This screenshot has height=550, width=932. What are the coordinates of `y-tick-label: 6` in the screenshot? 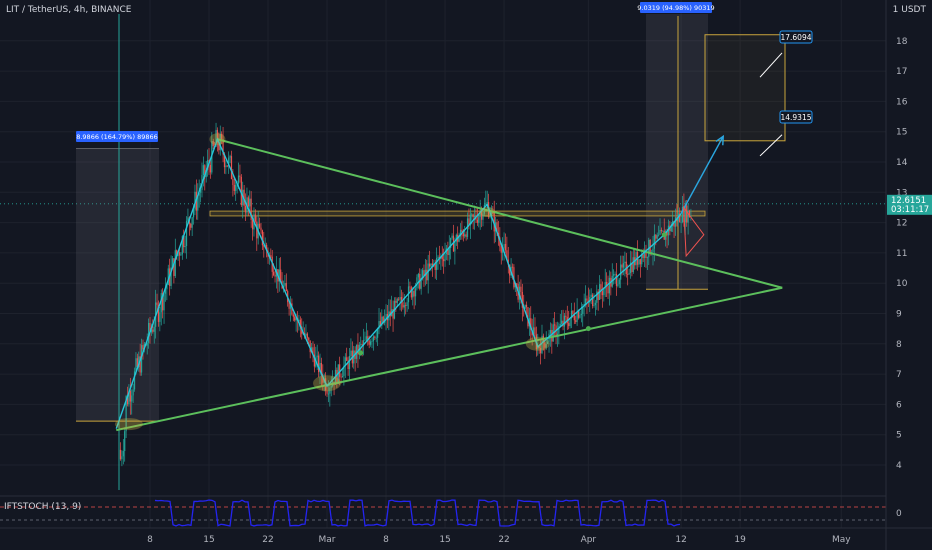 It's located at (899, 405).